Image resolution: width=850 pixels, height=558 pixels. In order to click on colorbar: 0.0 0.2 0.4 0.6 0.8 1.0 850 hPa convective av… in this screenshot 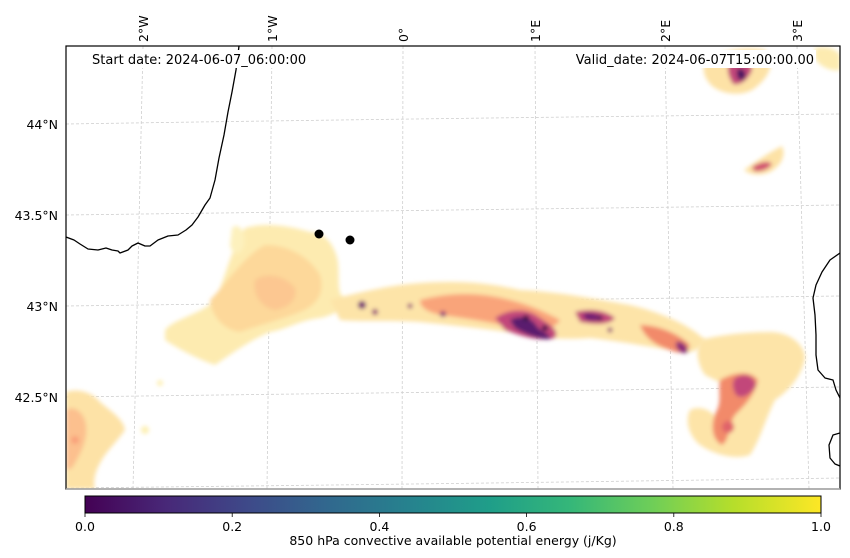, I will do `click(453, 521)`.